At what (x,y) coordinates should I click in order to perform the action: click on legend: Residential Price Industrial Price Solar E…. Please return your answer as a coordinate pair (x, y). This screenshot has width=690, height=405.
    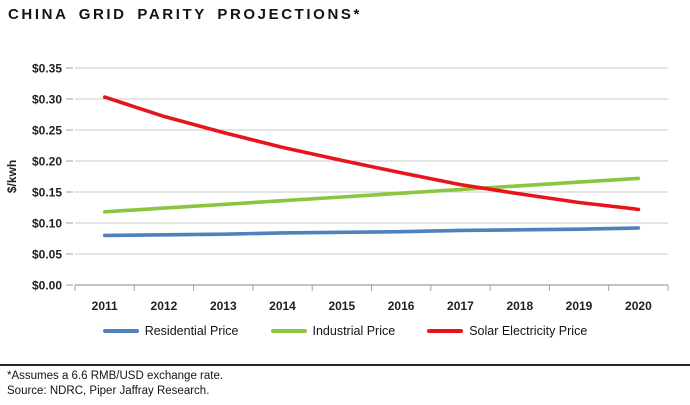
    Looking at the image, I should click on (345, 331).